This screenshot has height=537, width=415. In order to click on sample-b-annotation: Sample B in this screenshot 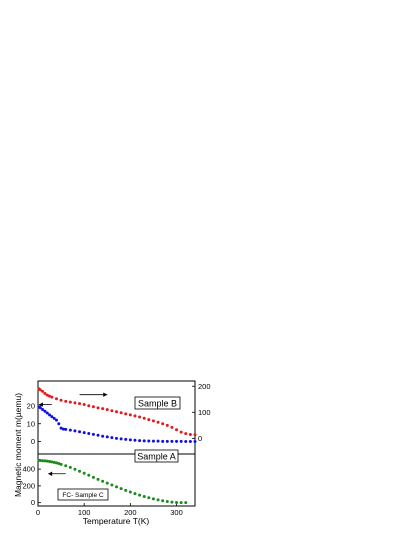, I will do `click(157, 403)`.